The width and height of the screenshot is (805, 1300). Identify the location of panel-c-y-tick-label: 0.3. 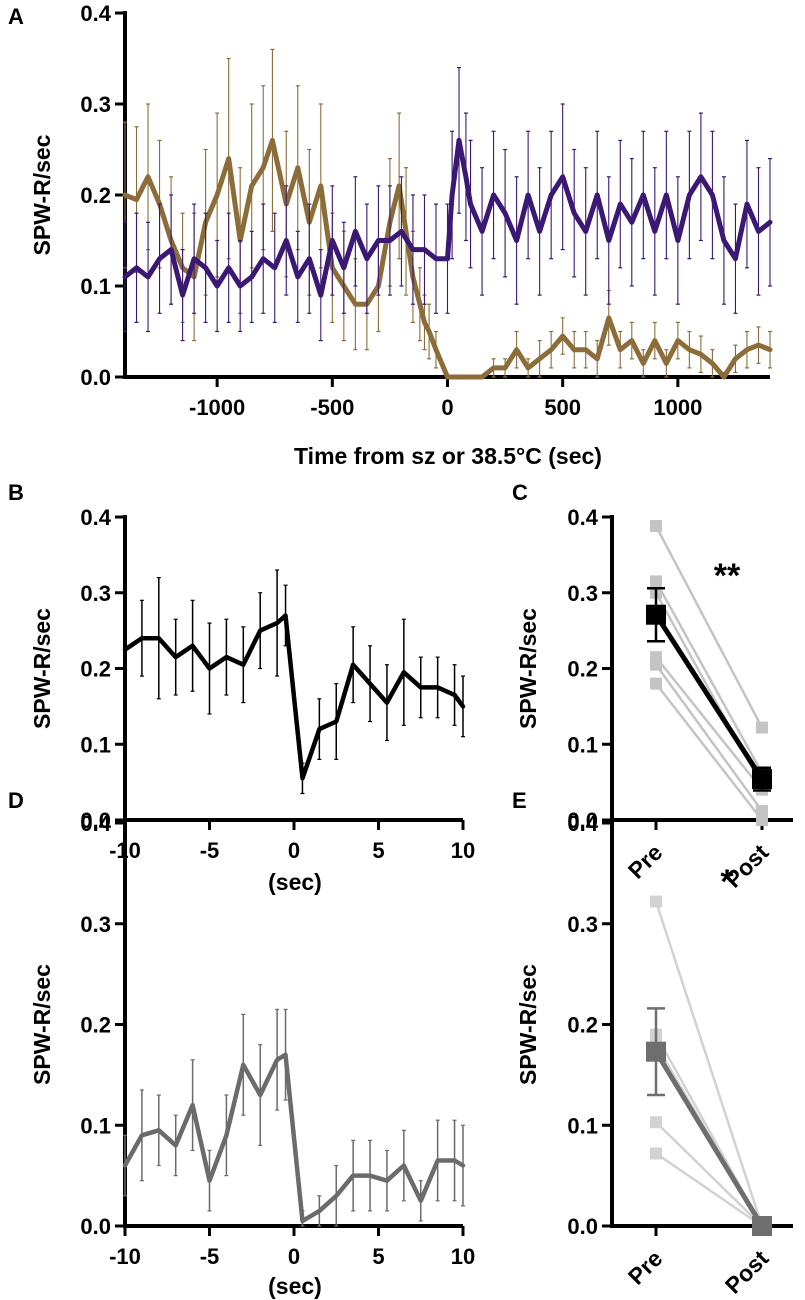
(582, 593).